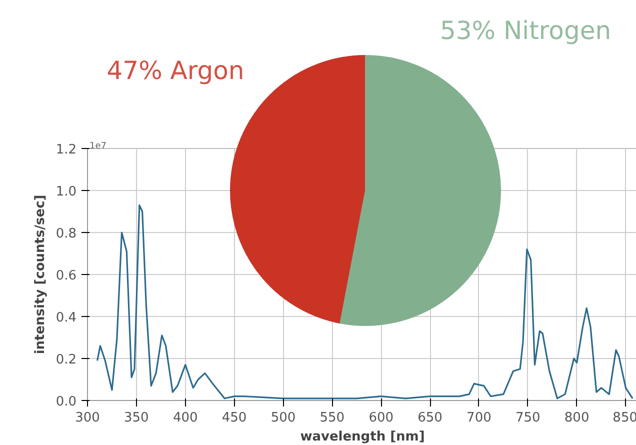 This screenshot has height=445, width=636. Describe the element at coordinates (66, 276) in the screenshot. I see `y-tick-label: 0.6` at that location.